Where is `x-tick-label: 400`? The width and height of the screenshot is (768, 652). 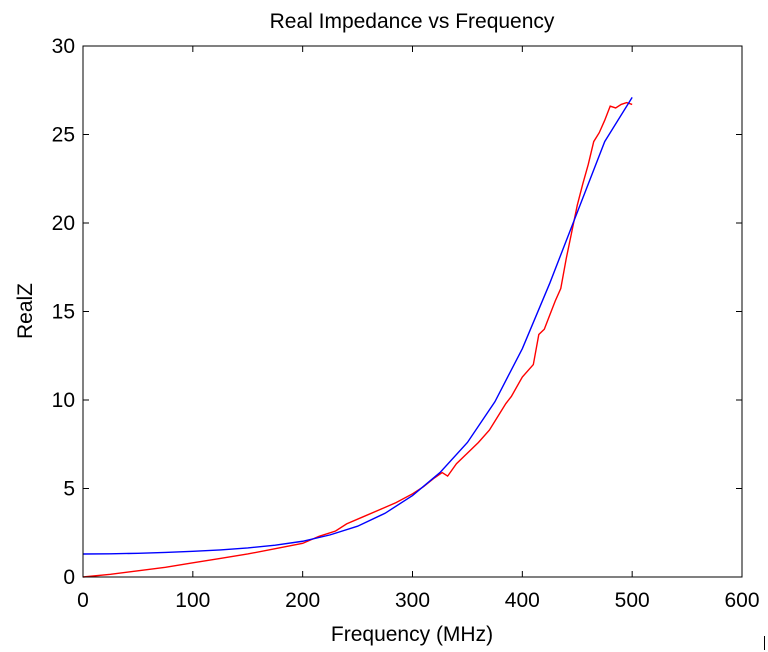 x-tick-label: 400 is located at coordinates (522, 600).